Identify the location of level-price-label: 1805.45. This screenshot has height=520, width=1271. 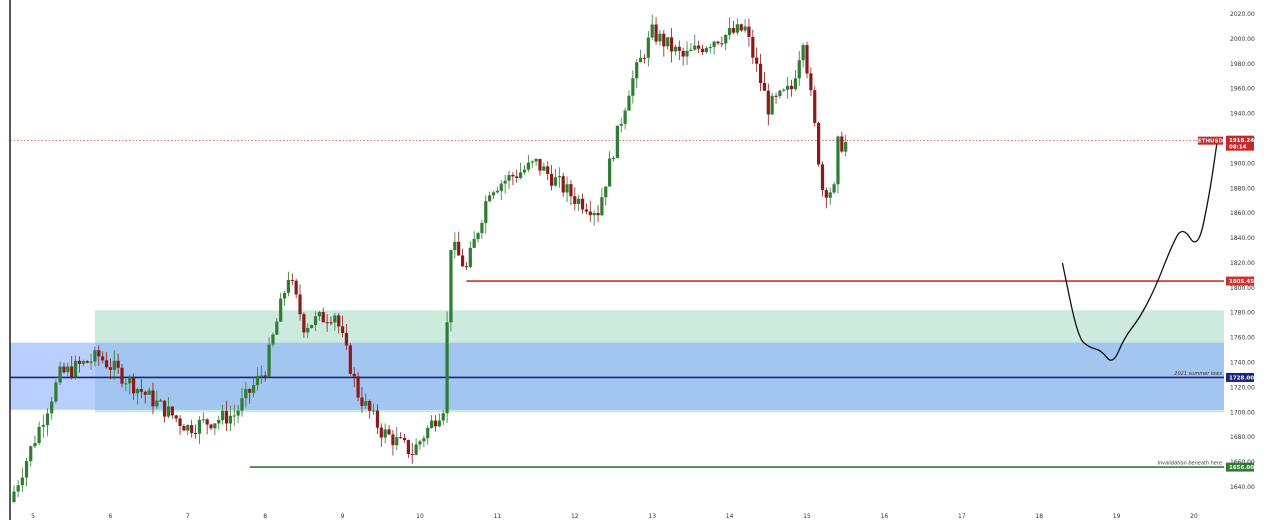
(1241, 282).